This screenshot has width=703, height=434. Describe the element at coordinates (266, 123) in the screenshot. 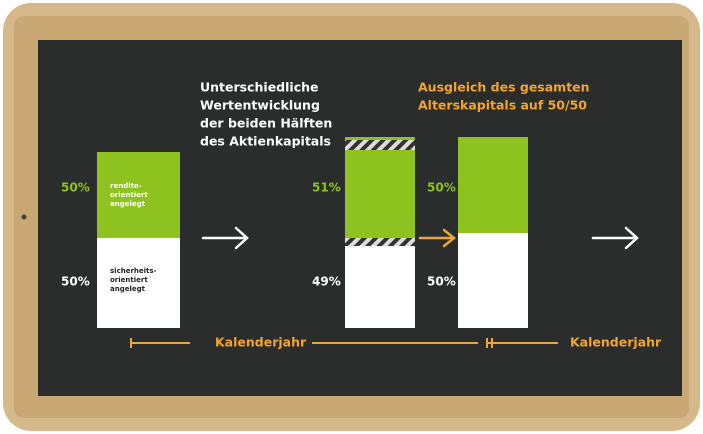

I see `text-line: der beiden Hälften` at that location.